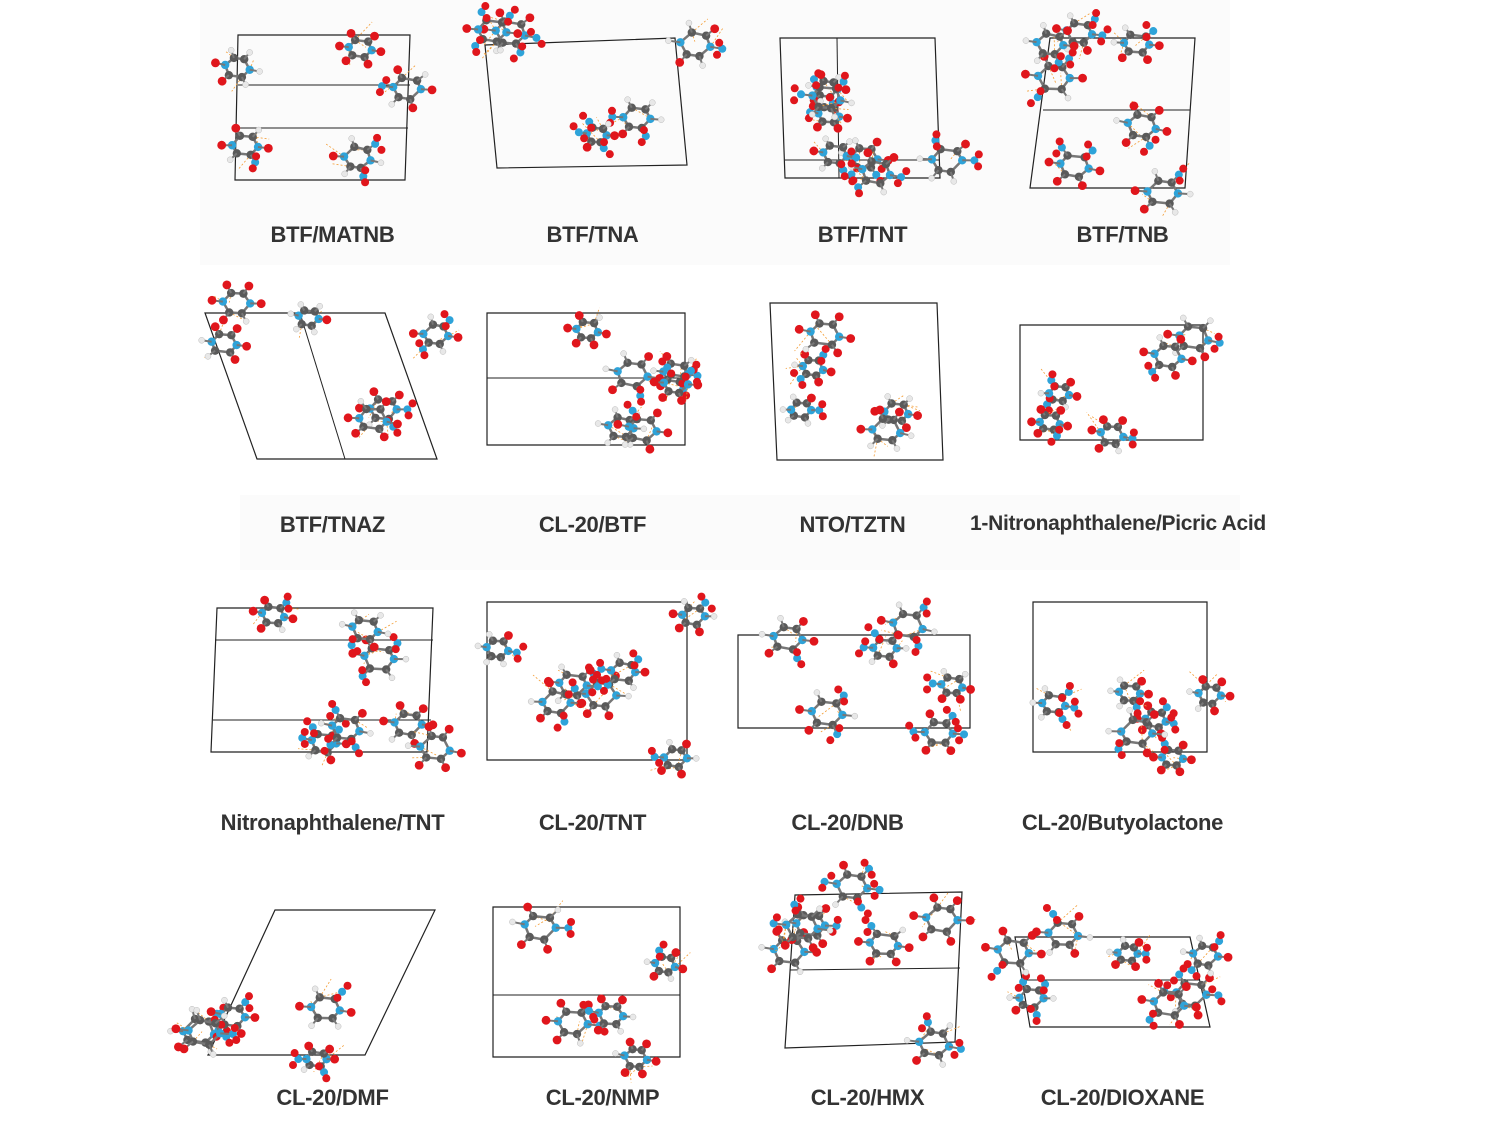 The height and width of the screenshot is (1125, 1507). What do you see at coordinates (860, 980) in the screenshot?
I see `crystal-structure` at bounding box center [860, 980].